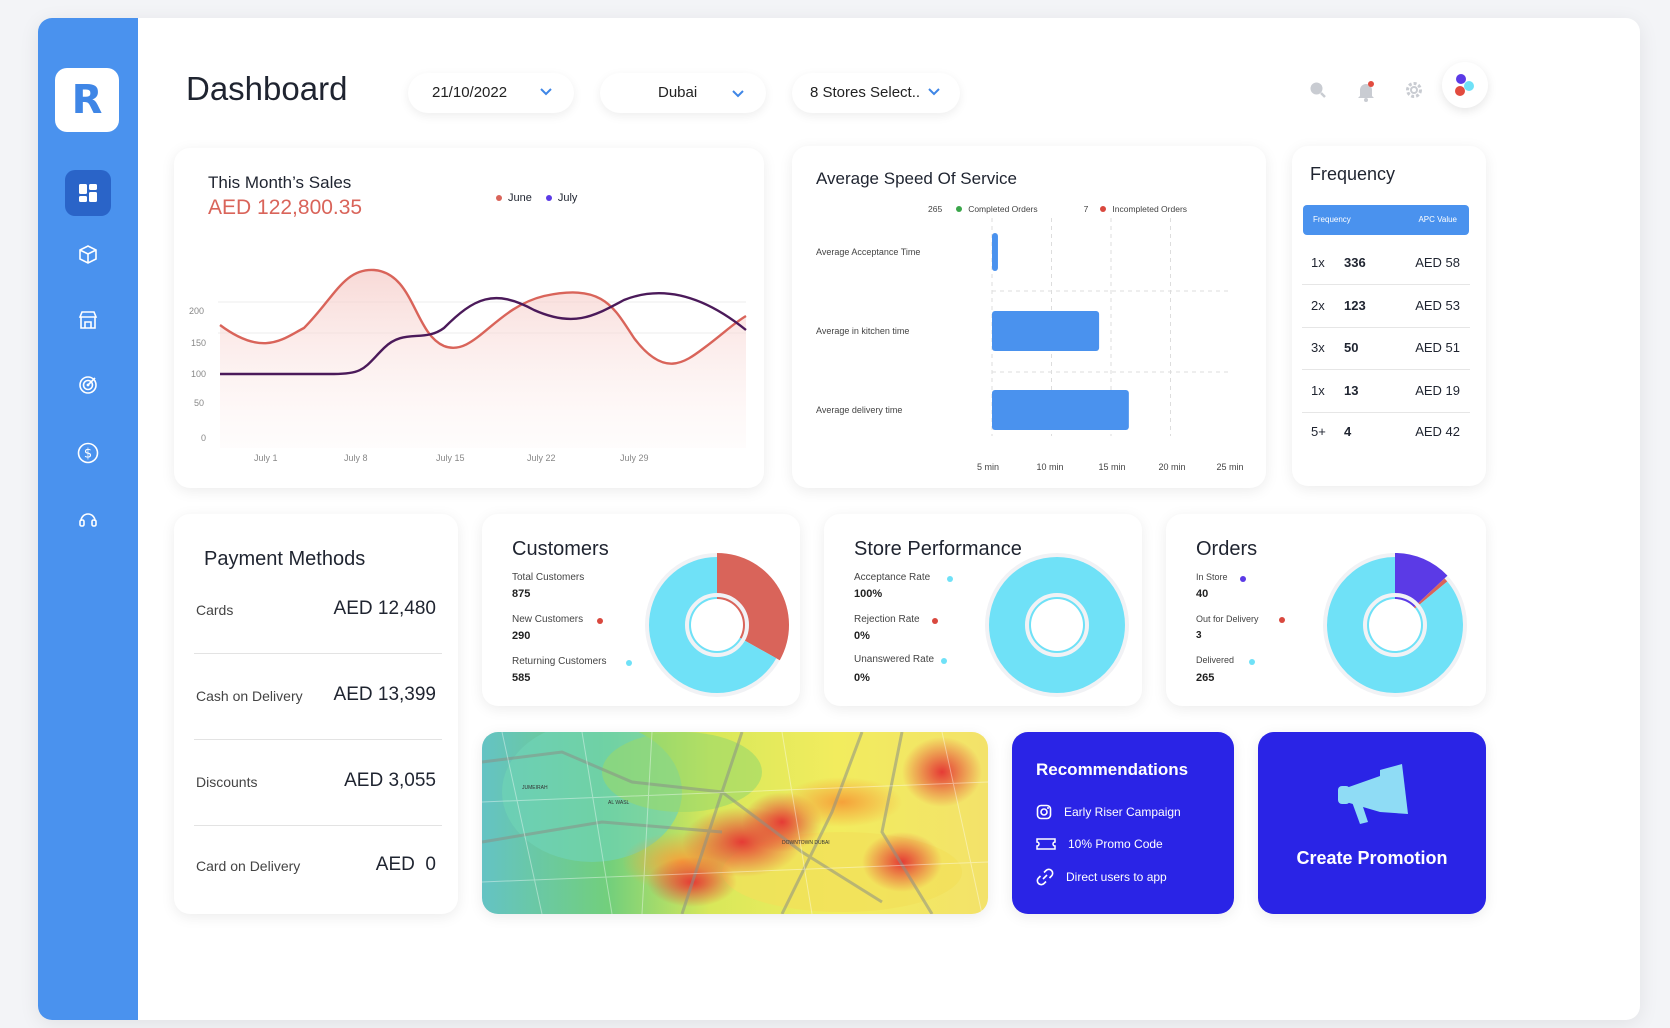 This screenshot has height=1028, width=1670. I want to click on x-tick: 25 min, so click(1229, 467).